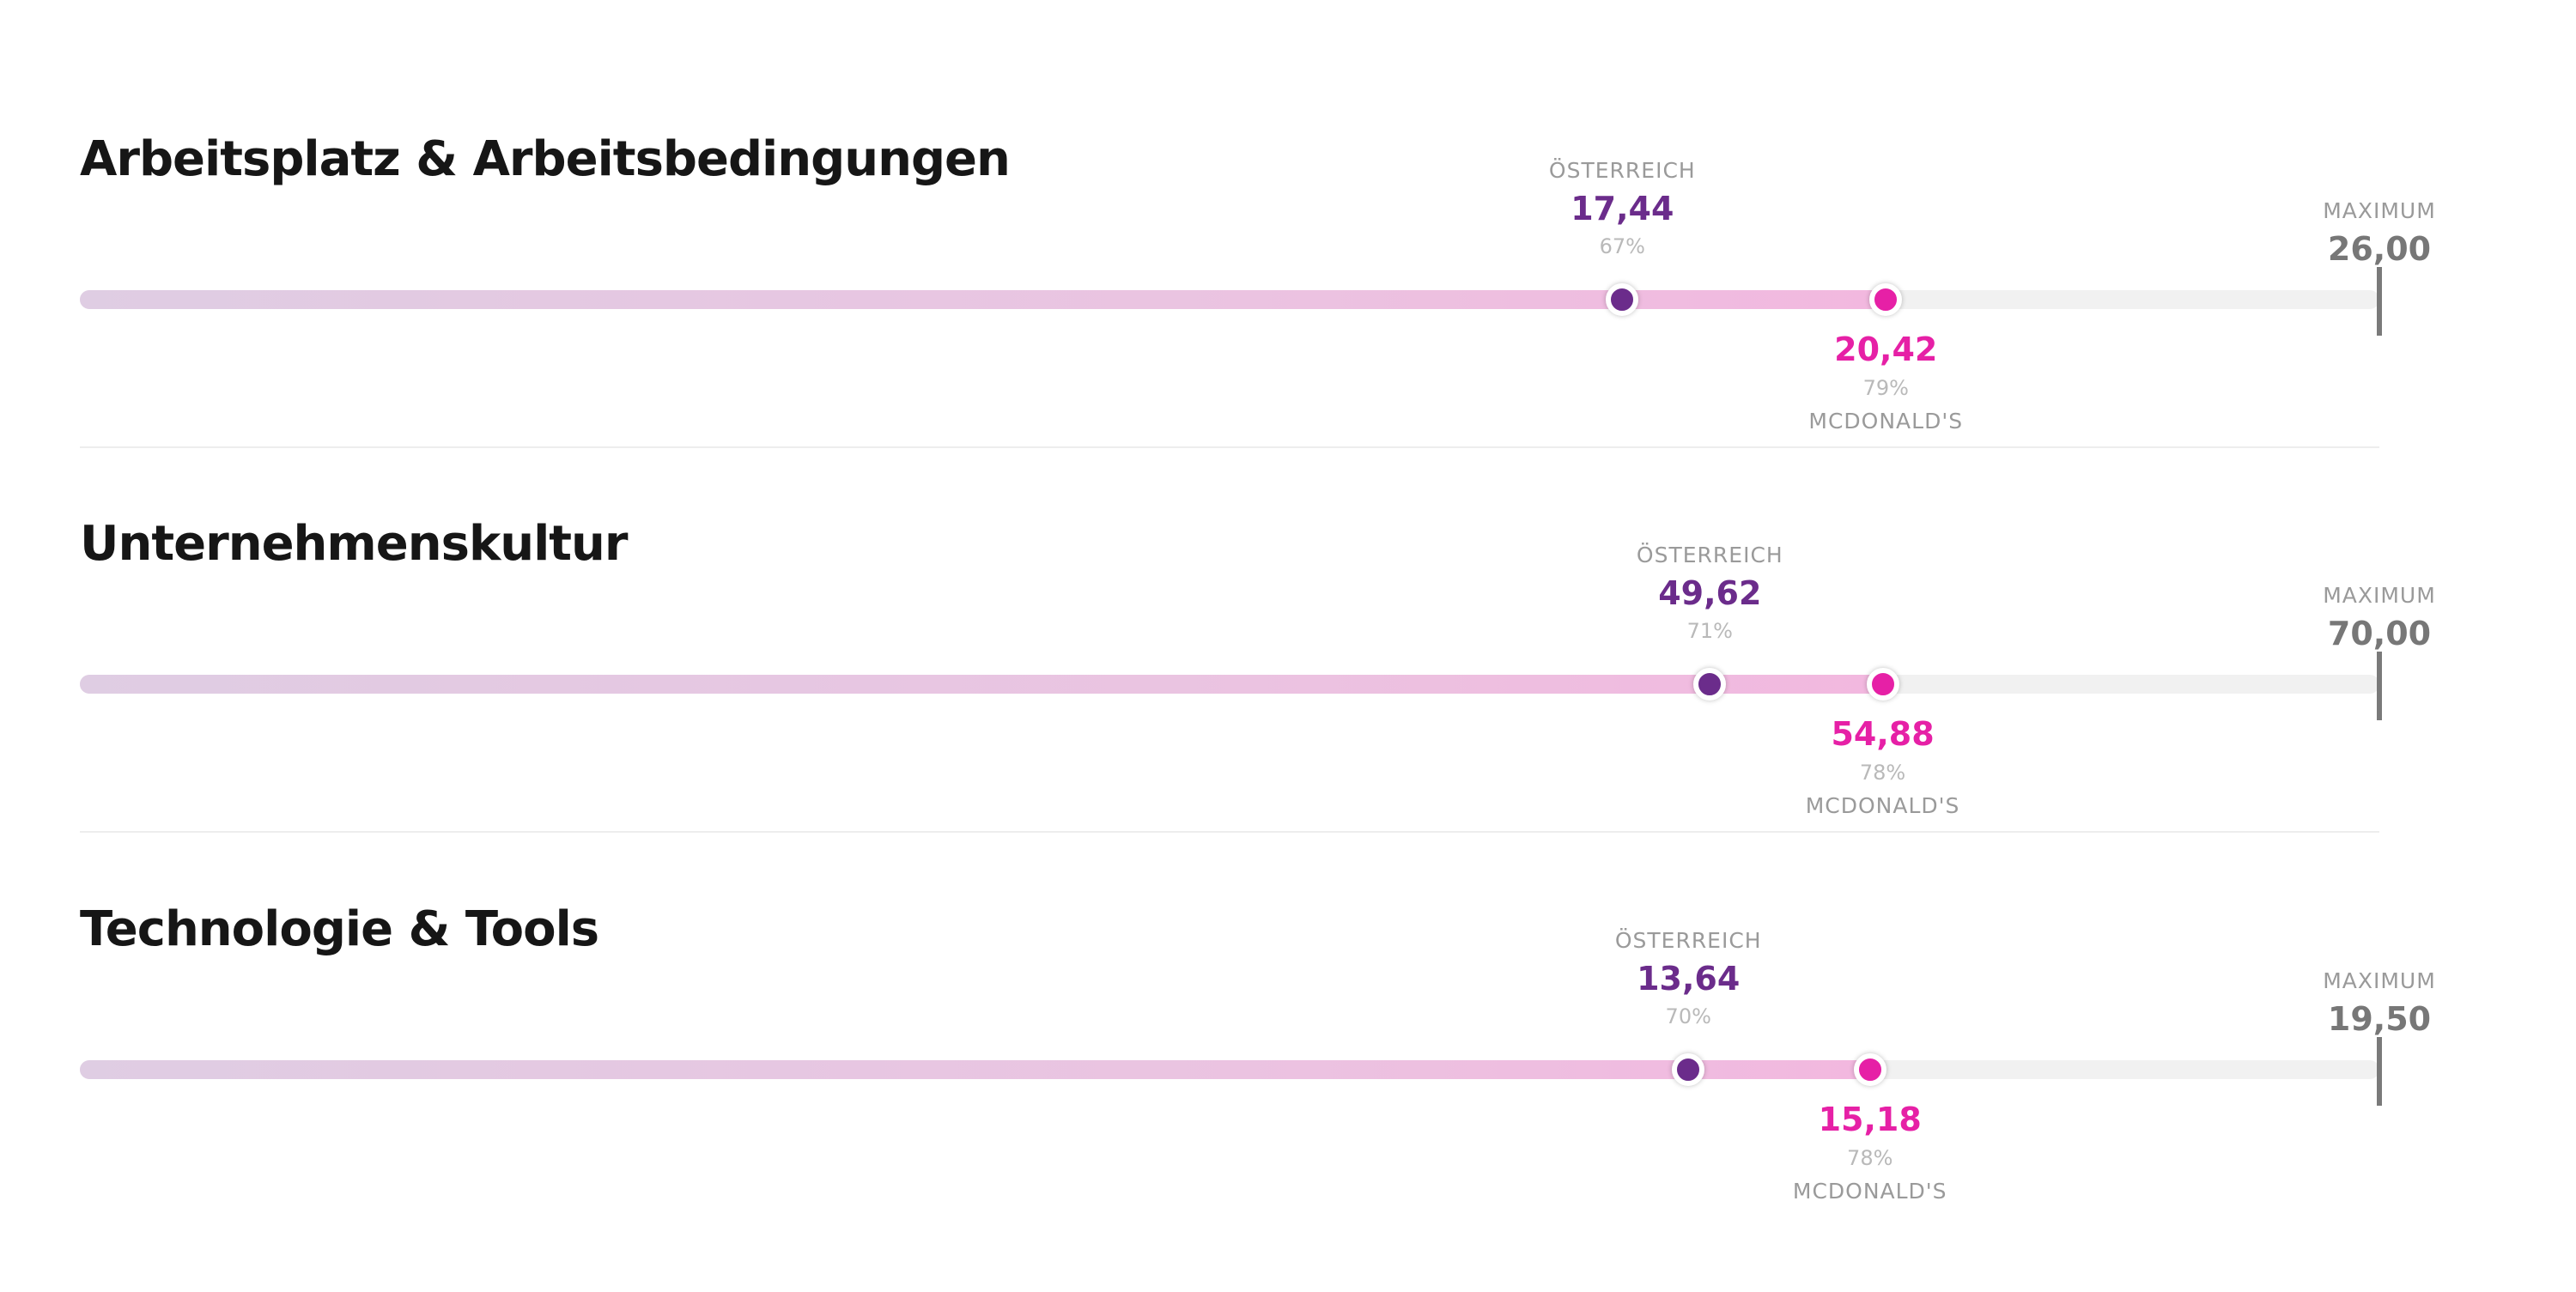 The height and width of the screenshot is (1292, 2576). What do you see at coordinates (1709, 631) in the screenshot?
I see `austria-percent: 71%` at bounding box center [1709, 631].